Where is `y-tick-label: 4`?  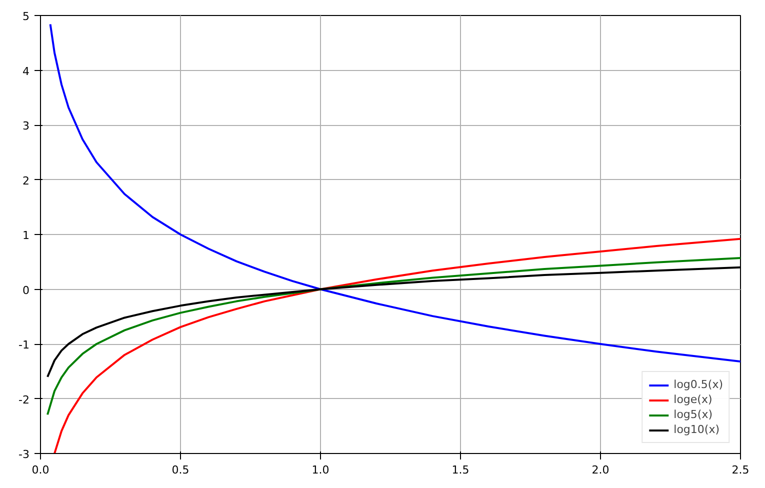
y-tick-label: 4 is located at coordinates (26, 71).